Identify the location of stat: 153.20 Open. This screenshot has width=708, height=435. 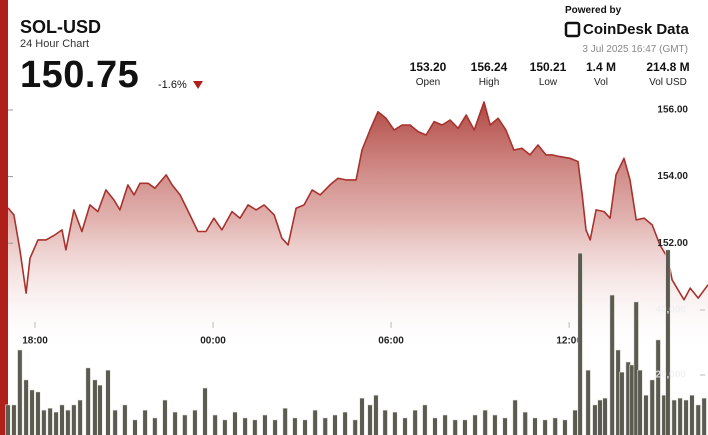
(428, 74).